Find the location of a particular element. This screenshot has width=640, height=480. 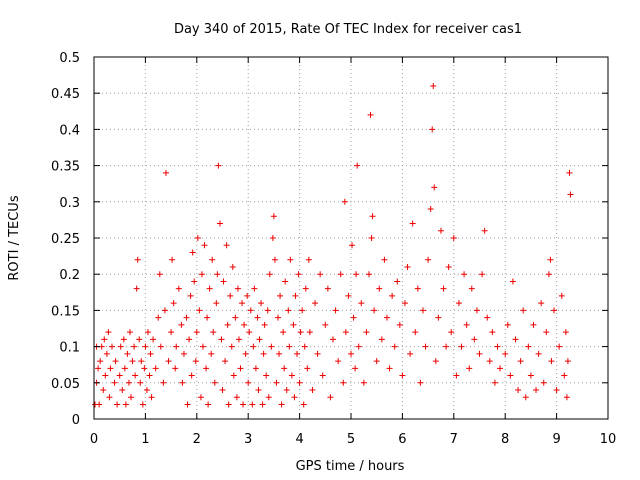

x-tick-label: 2 is located at coordinates (197, 439).